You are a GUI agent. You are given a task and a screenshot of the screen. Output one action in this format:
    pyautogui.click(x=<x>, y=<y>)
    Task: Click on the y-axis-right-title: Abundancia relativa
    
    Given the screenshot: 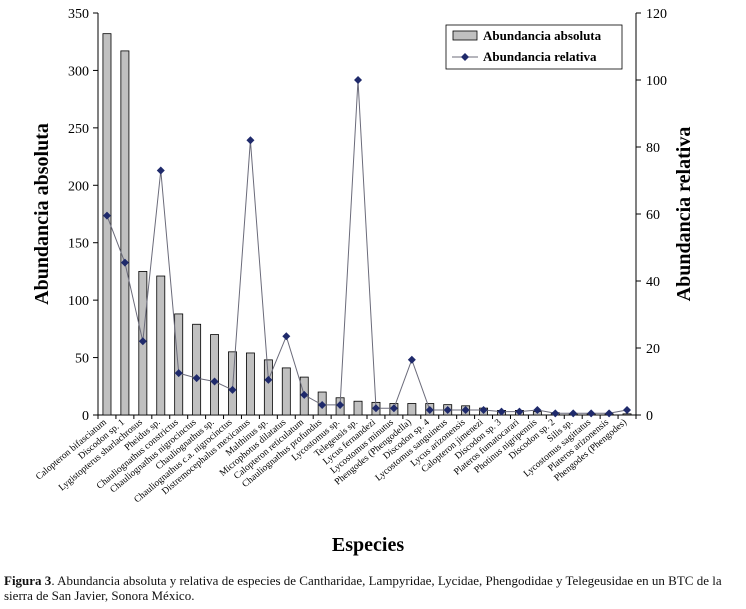 What is the action you would take?
    pyautogui.click(x=684, y=214)
    